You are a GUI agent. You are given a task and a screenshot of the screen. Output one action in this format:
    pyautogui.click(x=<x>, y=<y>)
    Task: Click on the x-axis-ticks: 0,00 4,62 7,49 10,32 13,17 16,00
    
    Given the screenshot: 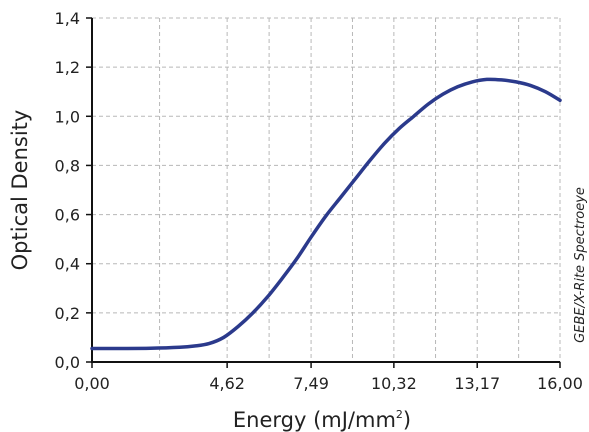 What is the action you would take?
    pyautogui.click(x=328, y=377)
    